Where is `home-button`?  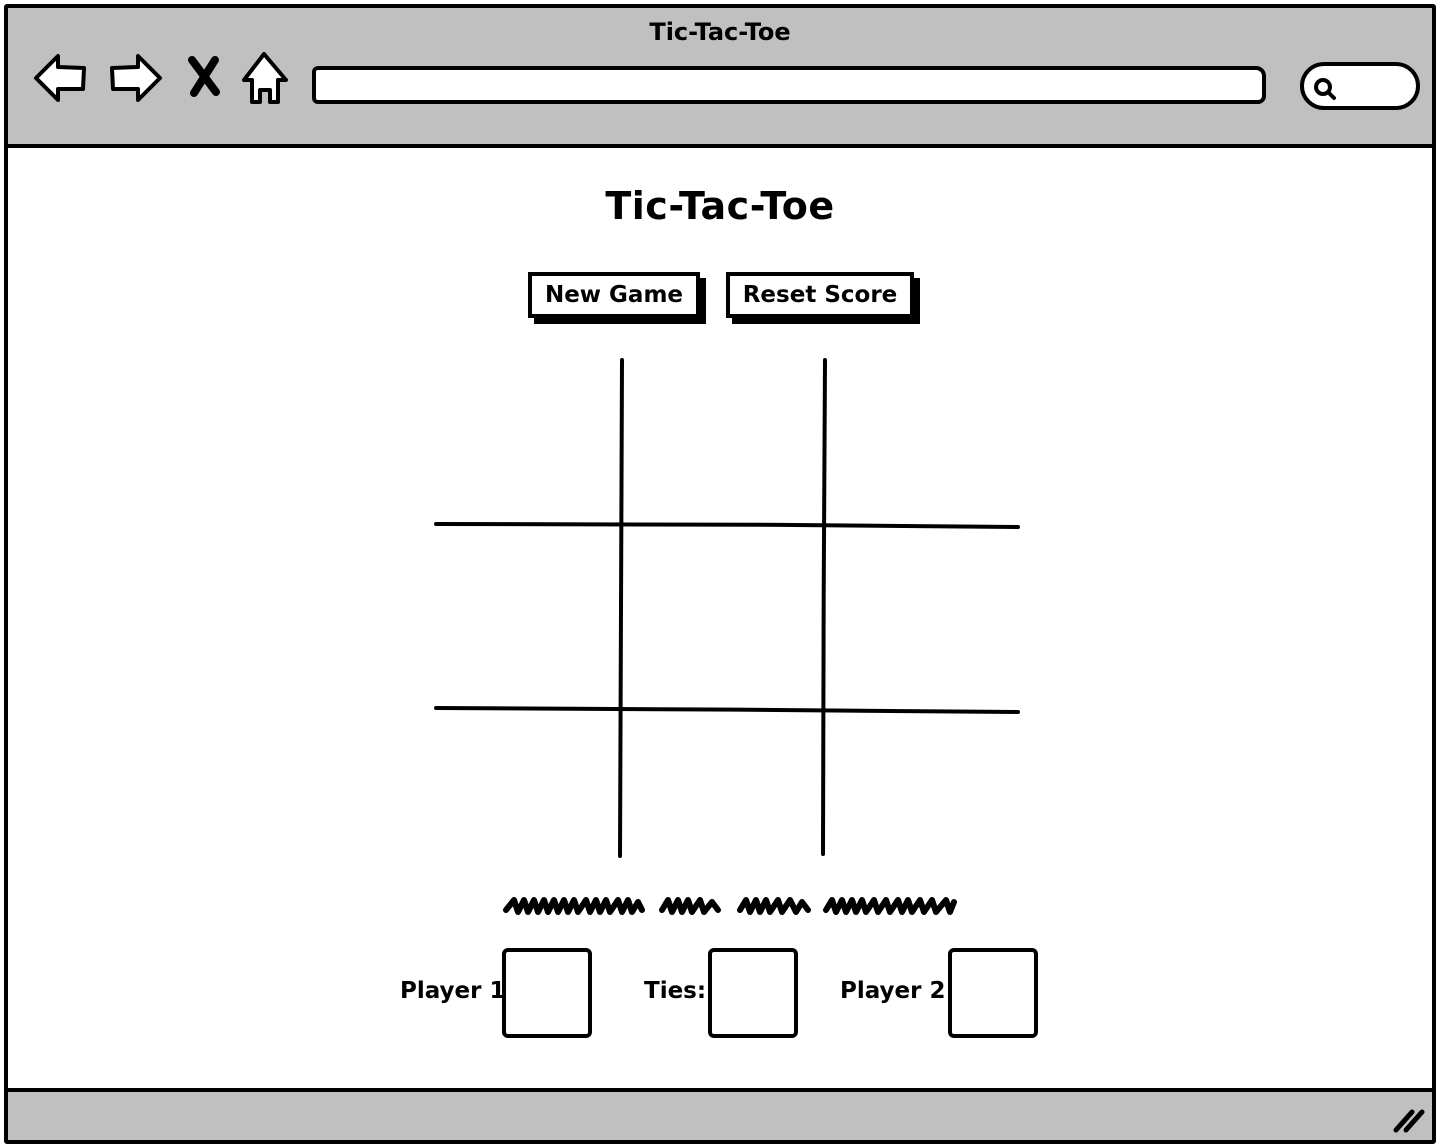 home-button is located at coordinates (266, 78).